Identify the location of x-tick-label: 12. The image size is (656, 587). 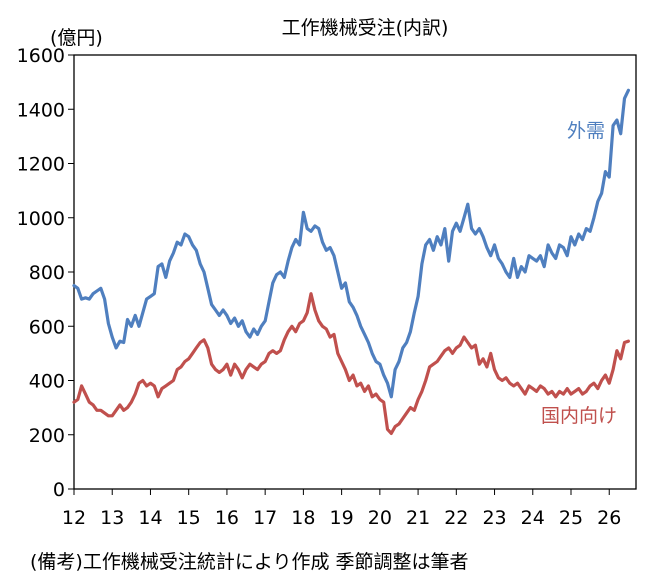
(74, 518).